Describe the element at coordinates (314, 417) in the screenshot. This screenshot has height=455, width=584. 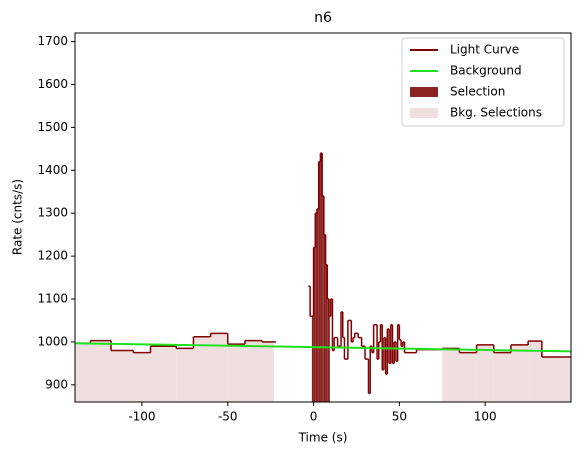
I see `x-tick-label: 0` at that location.